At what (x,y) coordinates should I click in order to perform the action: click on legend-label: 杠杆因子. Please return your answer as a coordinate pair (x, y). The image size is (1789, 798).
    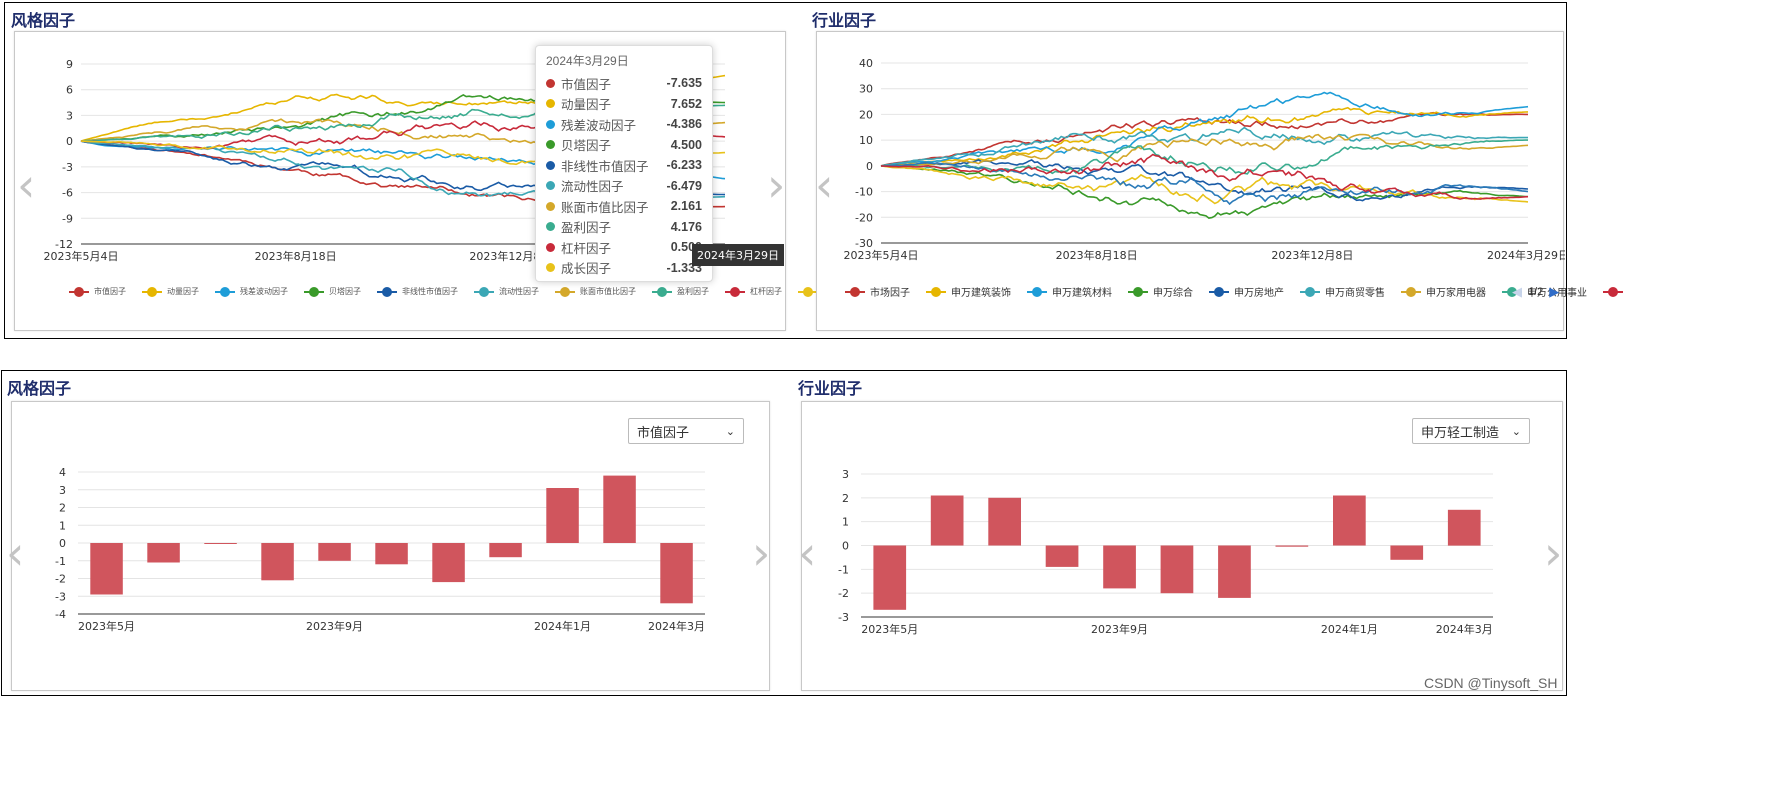
    Looking at the image, I should click on (766, 291).